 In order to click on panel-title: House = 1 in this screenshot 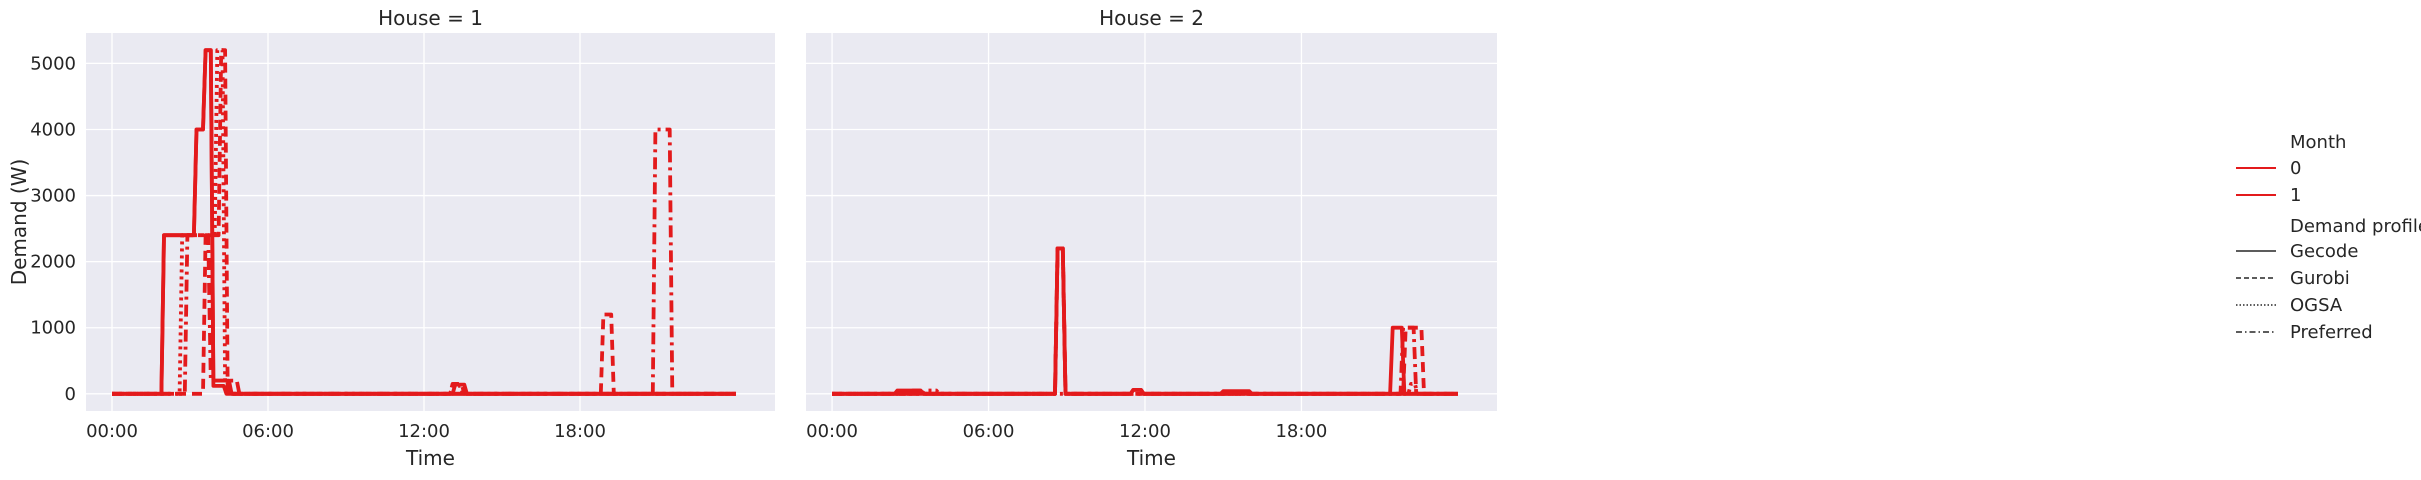, I will do `click(430, 18)`.